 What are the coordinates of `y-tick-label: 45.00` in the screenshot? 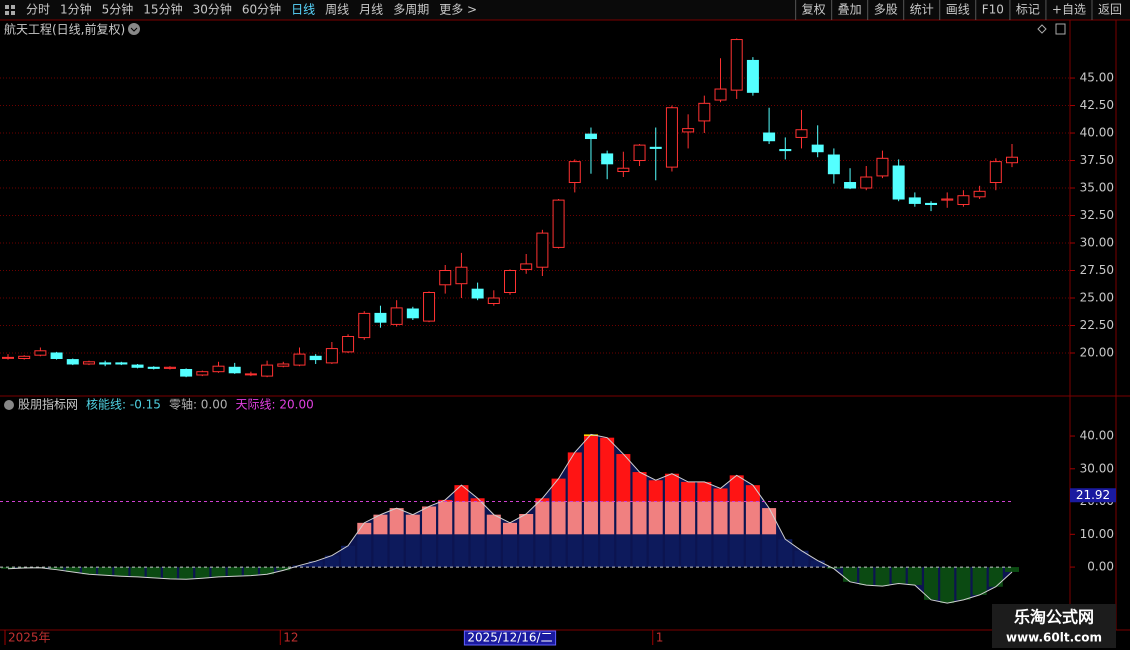 It's located at (1097, 78).